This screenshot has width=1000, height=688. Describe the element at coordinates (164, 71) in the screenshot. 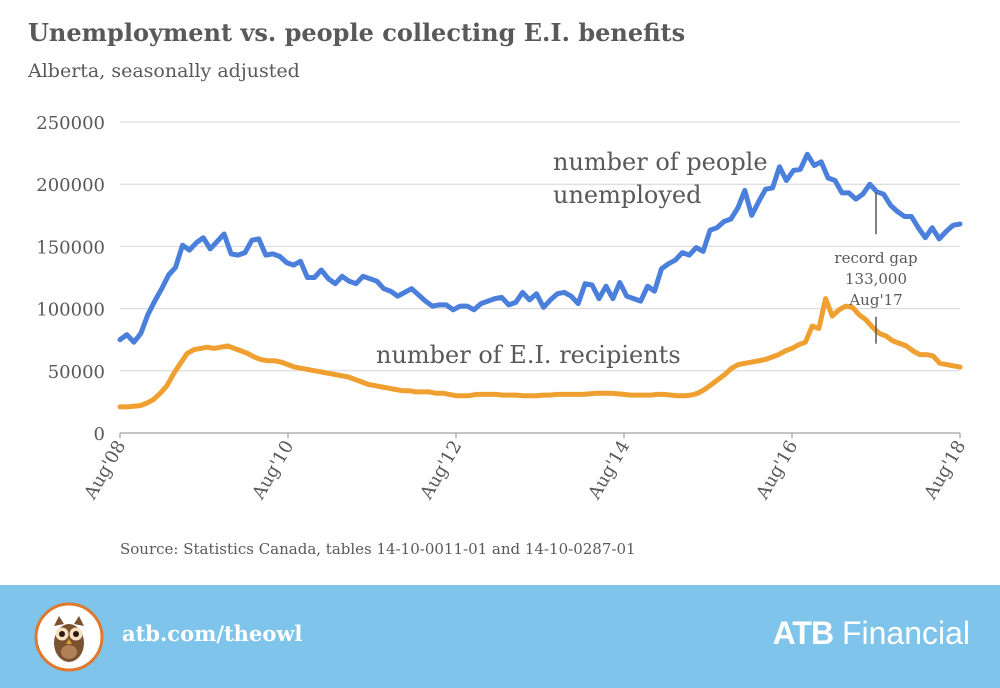

I see `chart-subtitle: Alberta, seasonally adjusted` at that location.